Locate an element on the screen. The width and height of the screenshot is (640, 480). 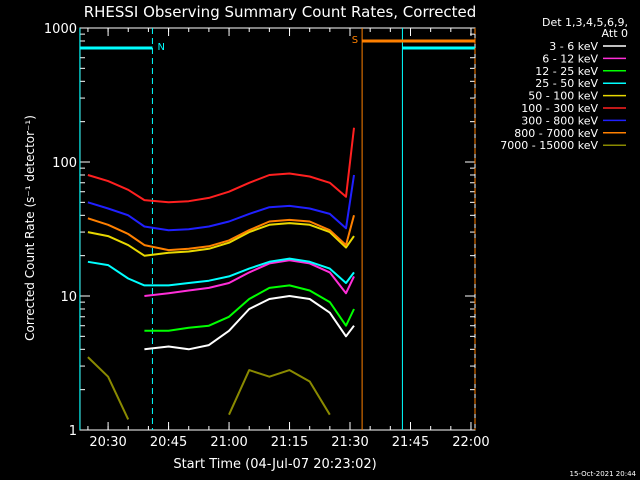
legend-label: 25 - 50 keV is located at coordinates (566, 83).